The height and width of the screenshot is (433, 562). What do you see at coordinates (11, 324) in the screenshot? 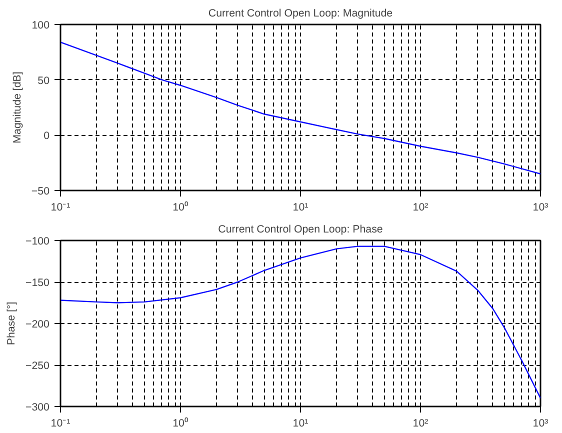
I see `y-axis-title: Phase [°]` at bounding box center [11, 324].